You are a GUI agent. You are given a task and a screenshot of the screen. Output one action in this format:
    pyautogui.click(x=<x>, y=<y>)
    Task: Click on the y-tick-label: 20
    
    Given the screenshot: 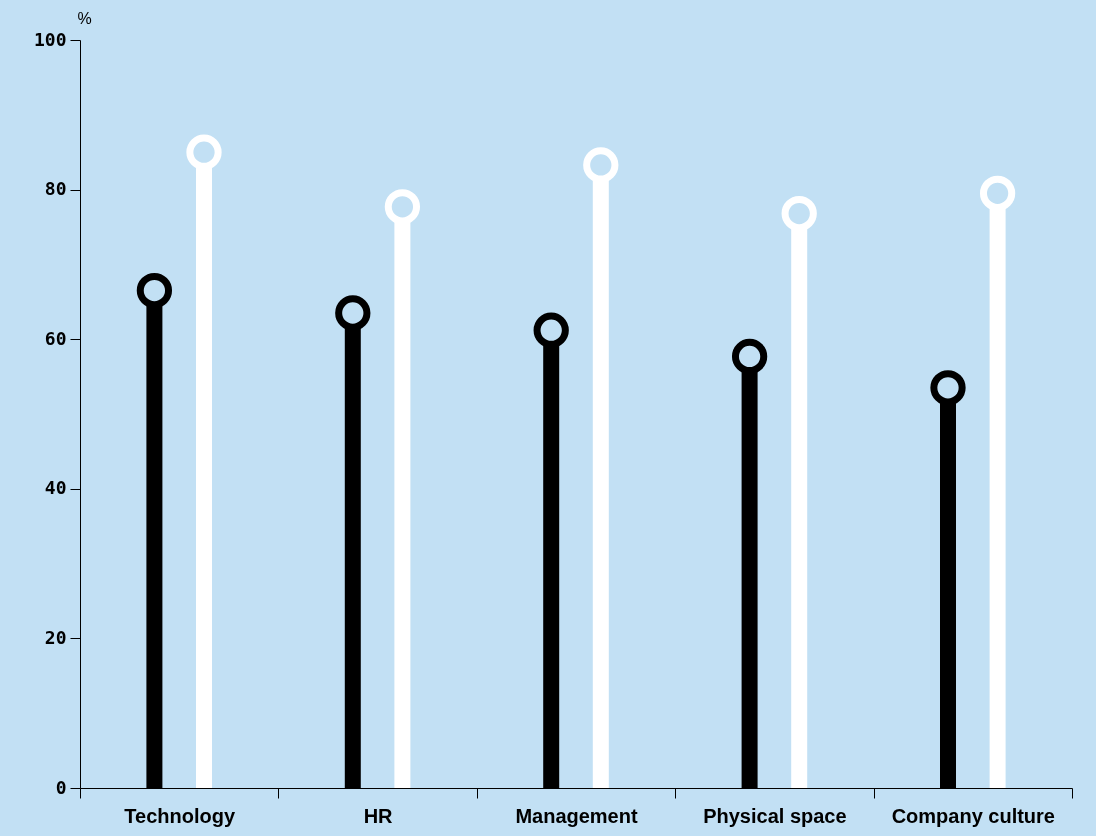 What is the action you would take?
    pyautogui.click(x=55, y=637)
    